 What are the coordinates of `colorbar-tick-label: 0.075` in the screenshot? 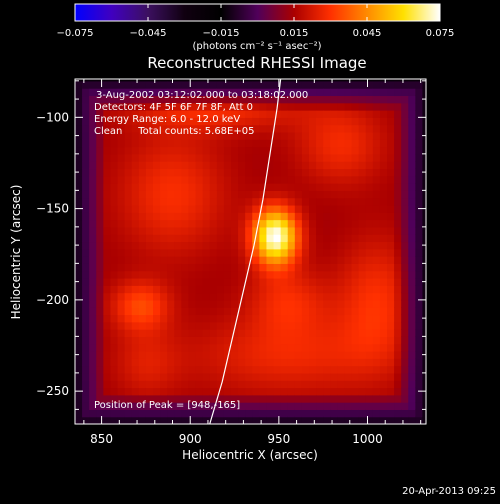 It's located at (440, 33).